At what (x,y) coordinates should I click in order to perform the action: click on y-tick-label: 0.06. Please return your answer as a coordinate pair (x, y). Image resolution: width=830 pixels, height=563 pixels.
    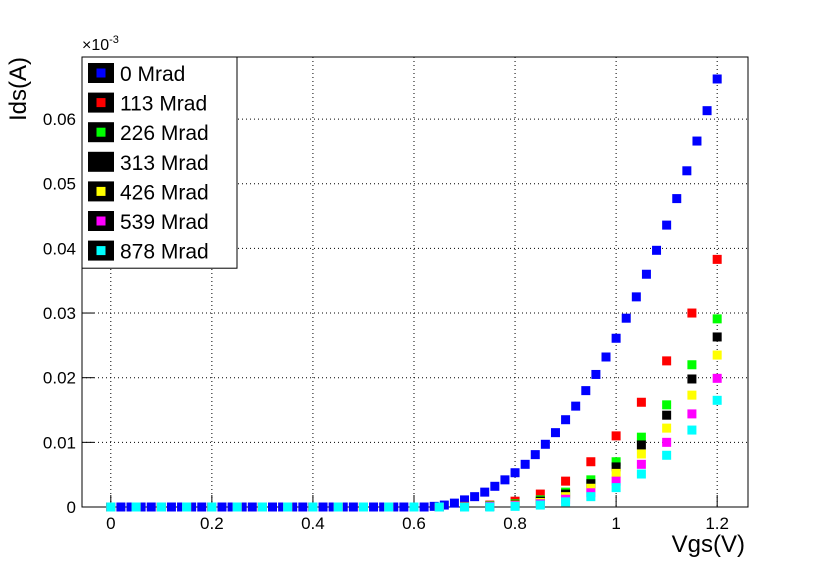
    Looking at the image, I should click on (59, 119).